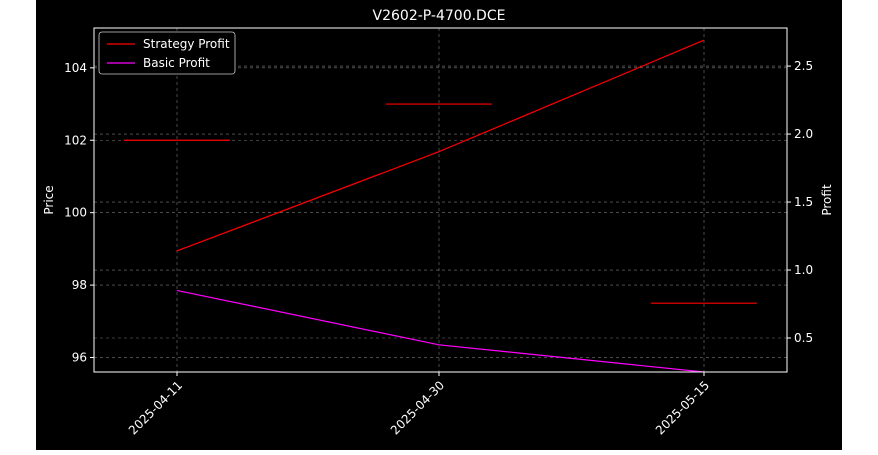 This screenshot has height=455, width=878. I want to click on series-line-basic-profit, so click(440, 331).